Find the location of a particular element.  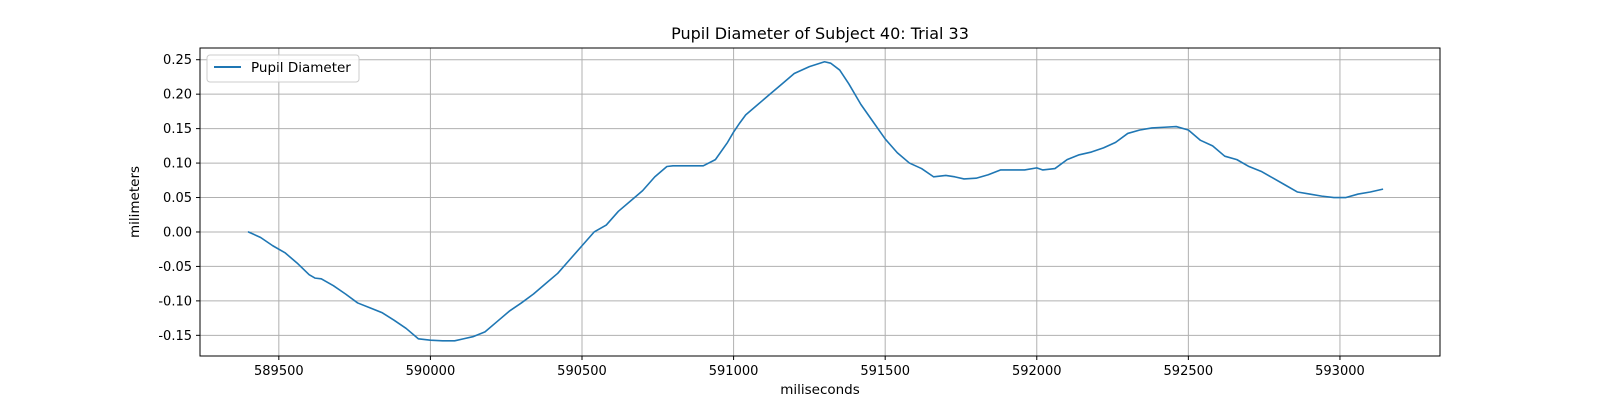

y-tick-label: -0.10 is located at coordinates (175, 301).